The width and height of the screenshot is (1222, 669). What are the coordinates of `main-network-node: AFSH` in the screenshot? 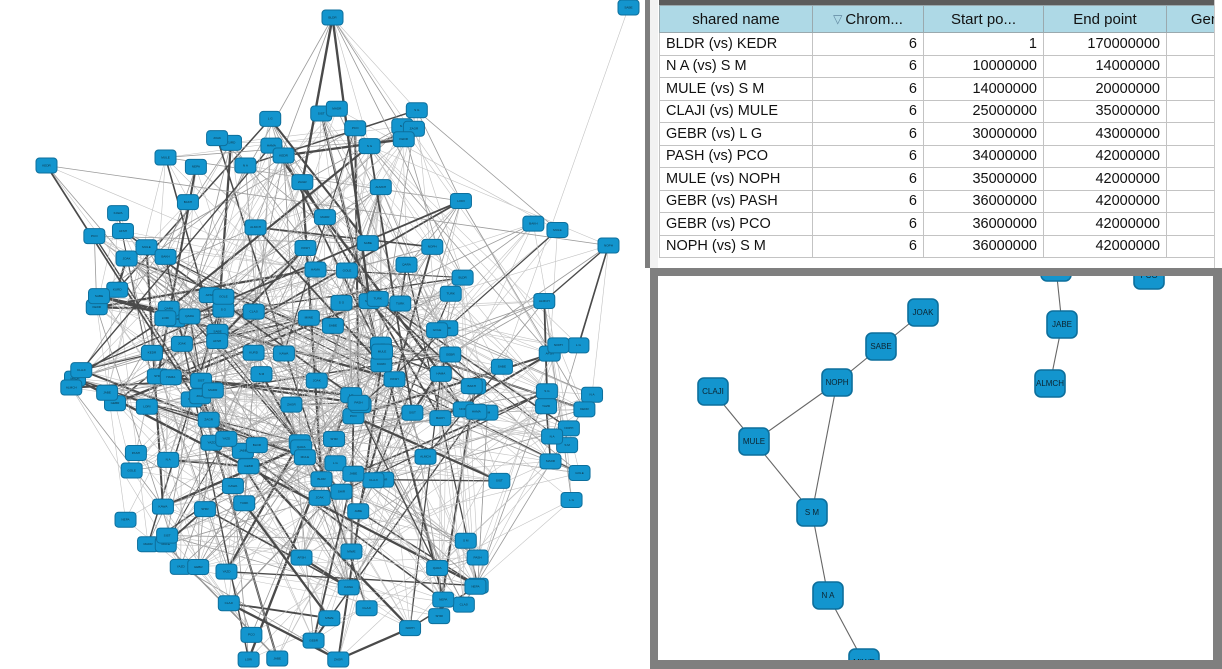 It's located at (217, 341).